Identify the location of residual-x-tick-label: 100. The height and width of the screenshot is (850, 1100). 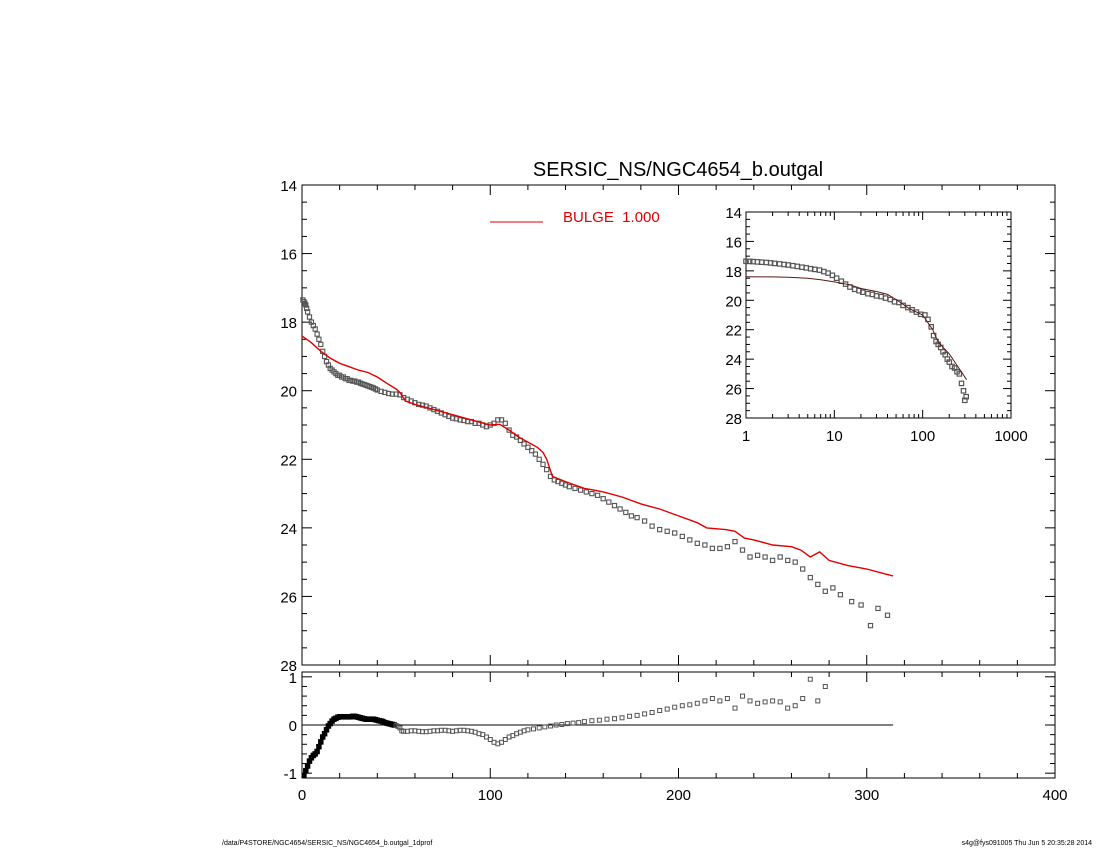
(490, 795).